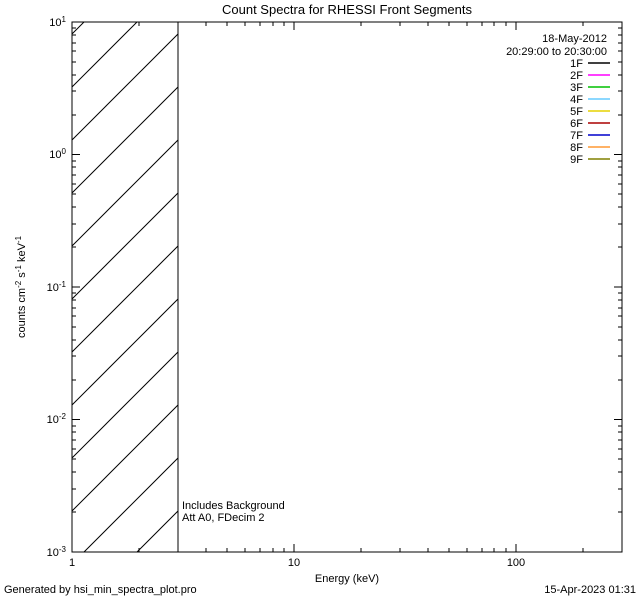  I want to click on legend-time-range: 20:29:00 to 20:30:00, so click(556, 52).